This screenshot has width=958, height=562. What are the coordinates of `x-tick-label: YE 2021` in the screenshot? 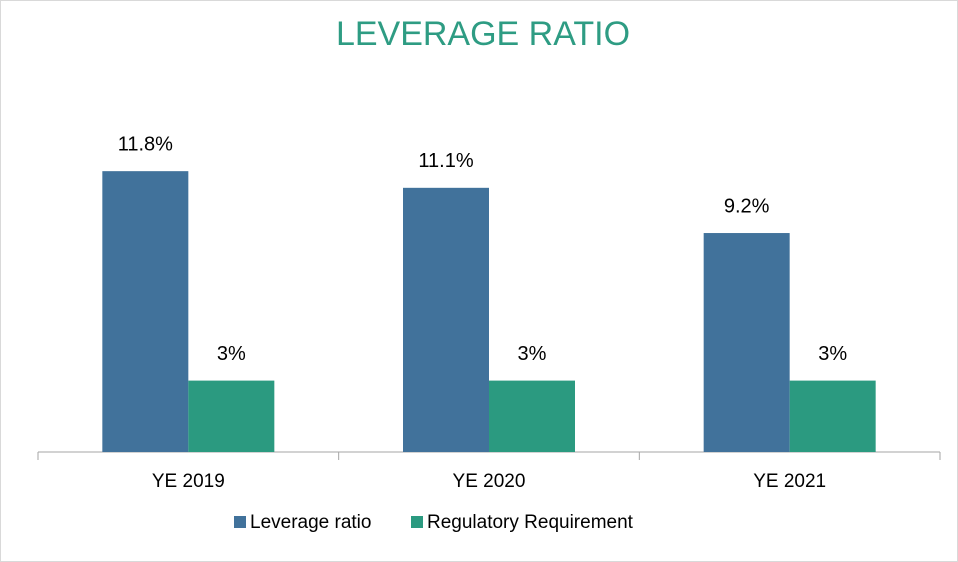 It's located at (789, 481).